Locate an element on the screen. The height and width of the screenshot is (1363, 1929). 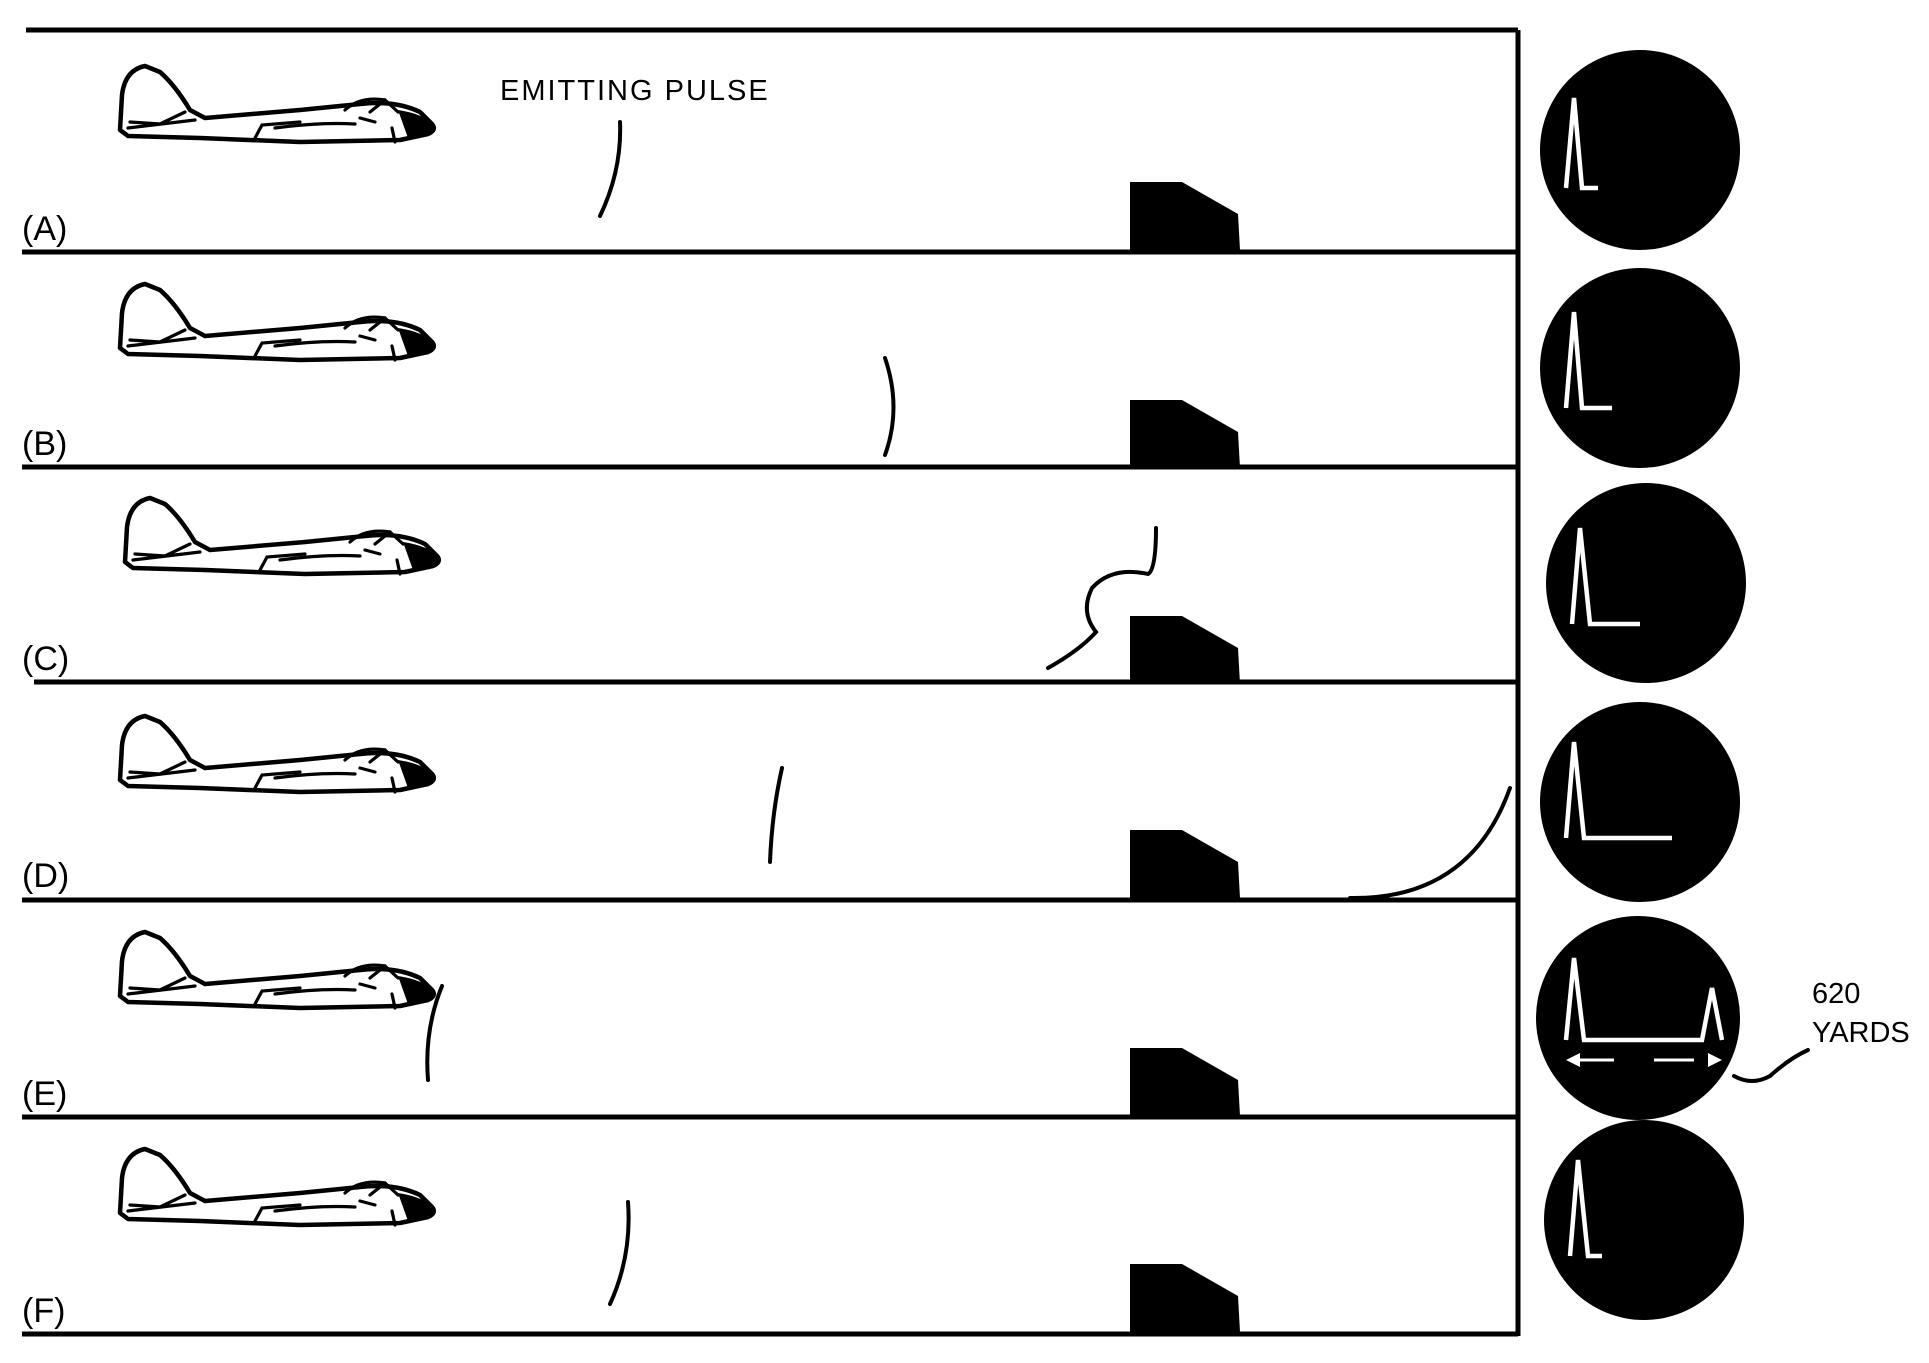
panel-label: (D) is located at coordinates (45, 876).